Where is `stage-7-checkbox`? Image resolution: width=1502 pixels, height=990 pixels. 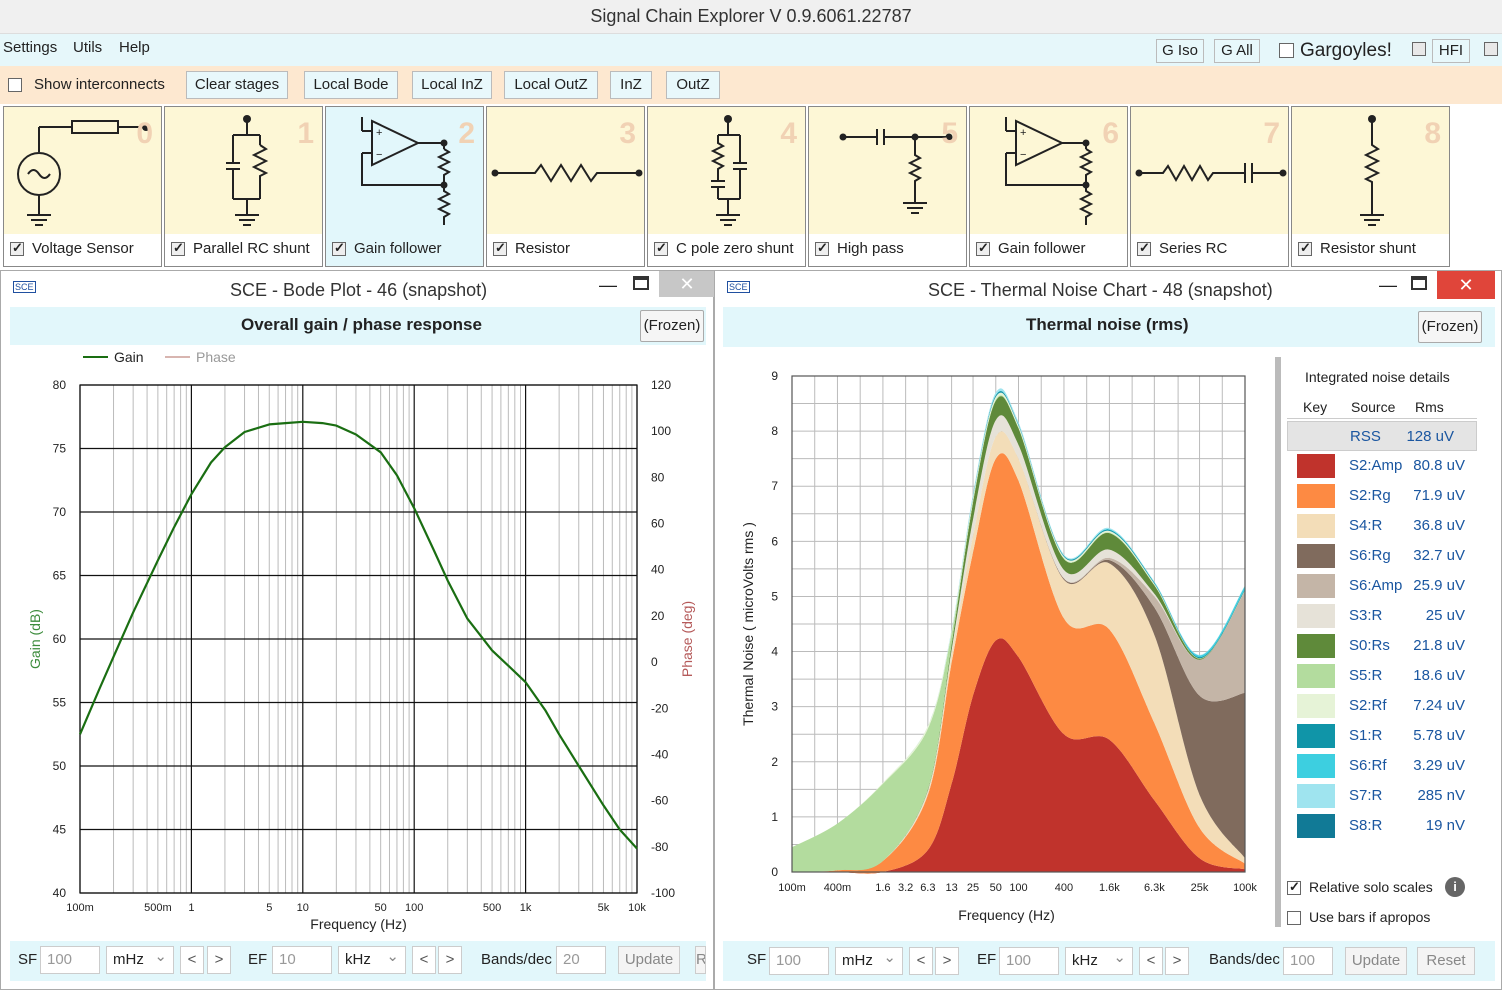 stage-7-checkbox is located at coordinates (1144, 248).